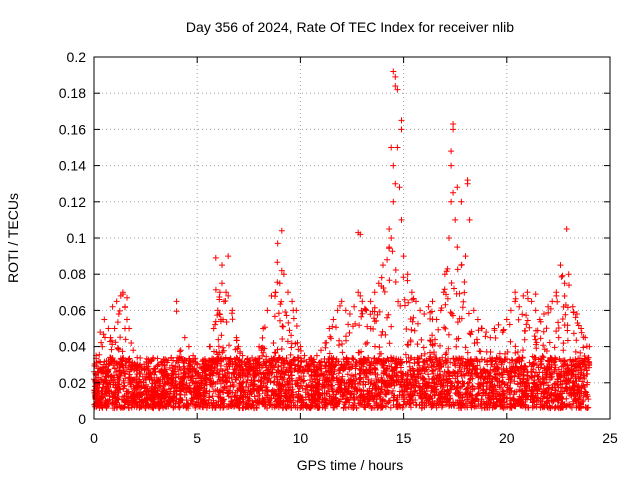 The width and height of the screenshot is (640, 480). I want to click on y-axis-label: ROTI / TECUs, so click(13, 238).